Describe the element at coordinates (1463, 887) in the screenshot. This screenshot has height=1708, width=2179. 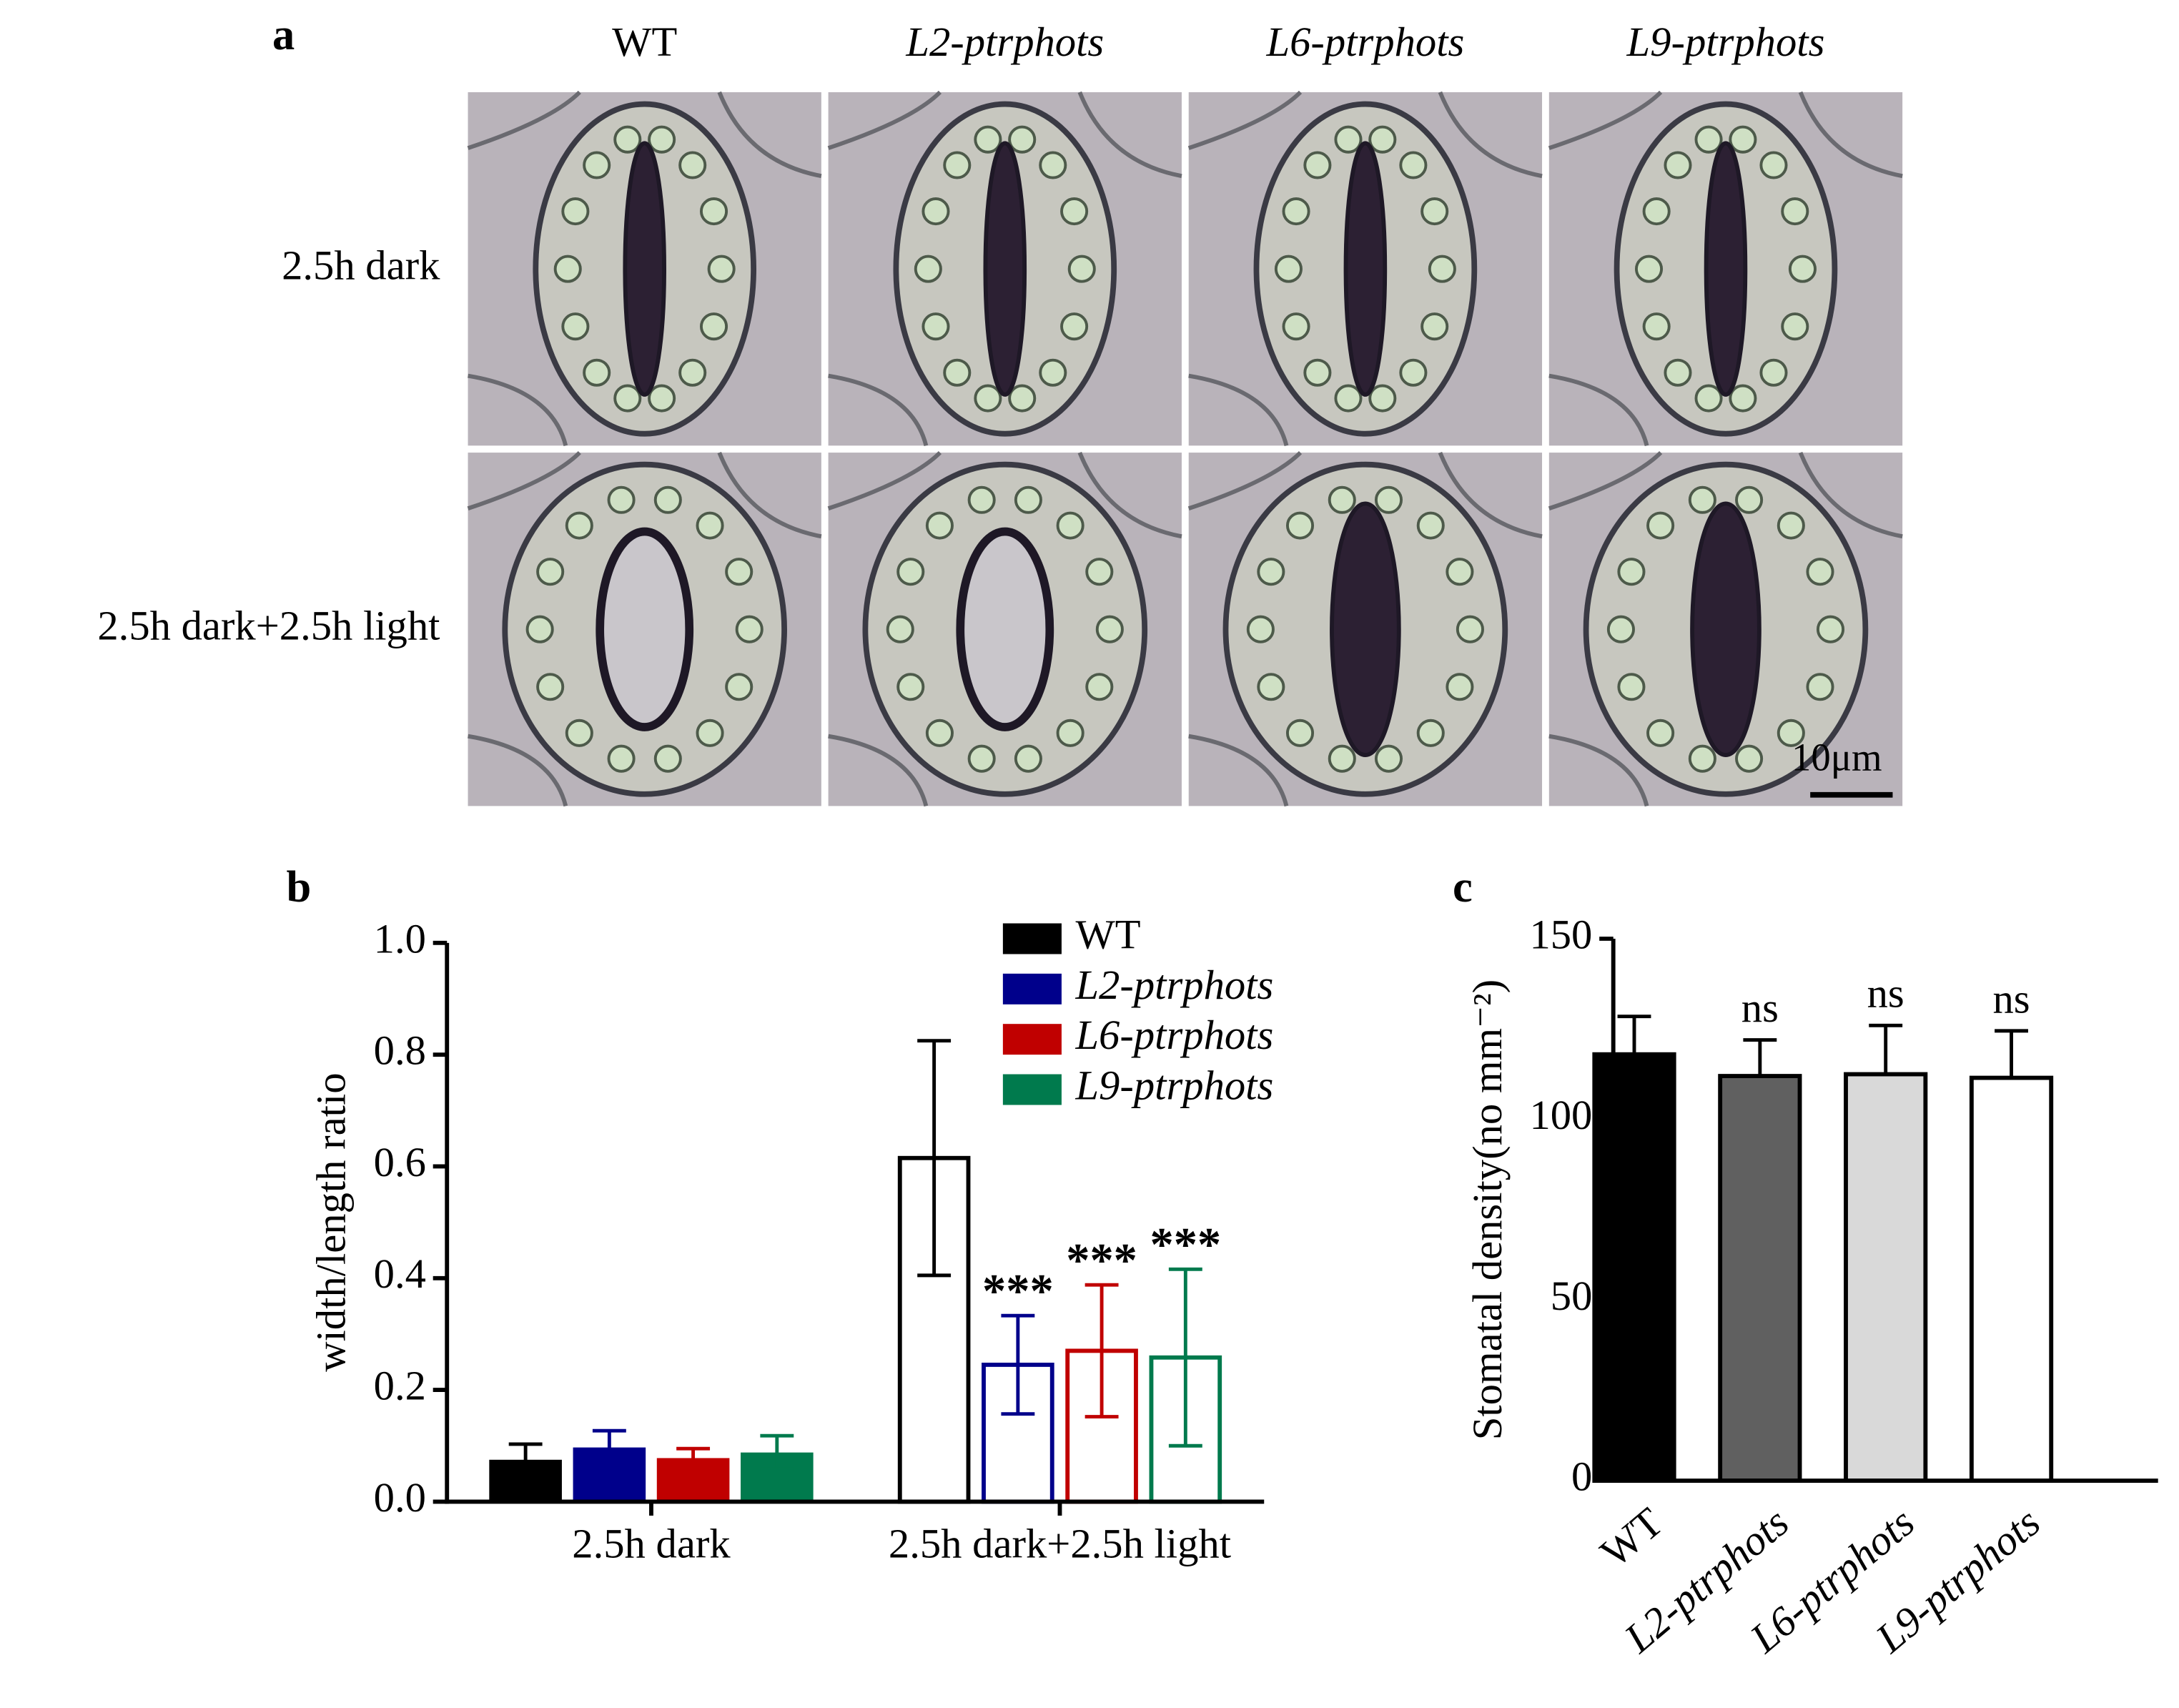
I see `panel-label: c` at that location.